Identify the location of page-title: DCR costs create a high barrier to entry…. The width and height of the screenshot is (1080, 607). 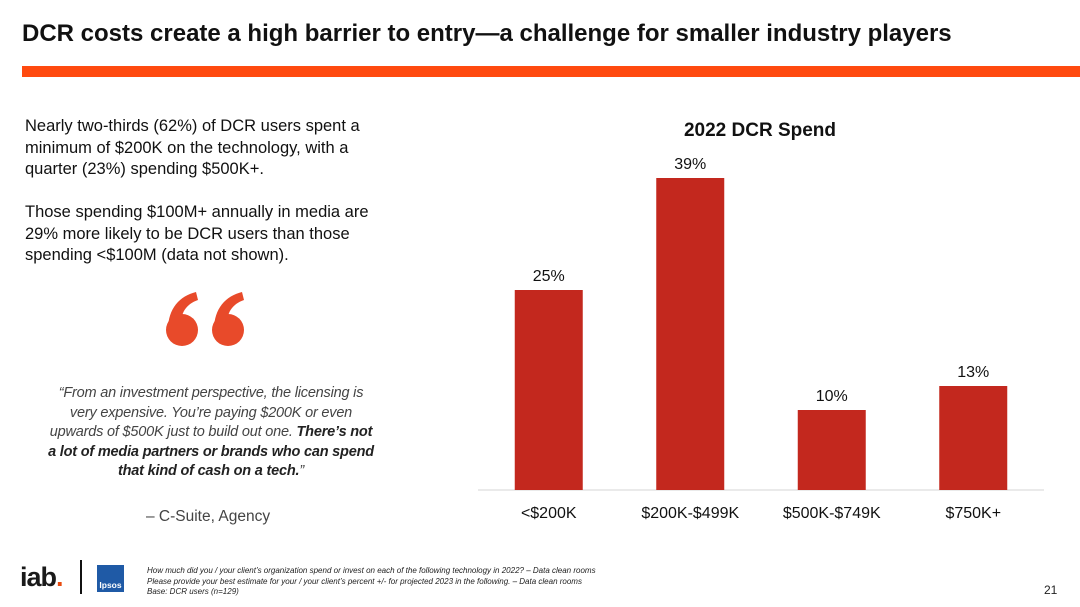
(487, 33).